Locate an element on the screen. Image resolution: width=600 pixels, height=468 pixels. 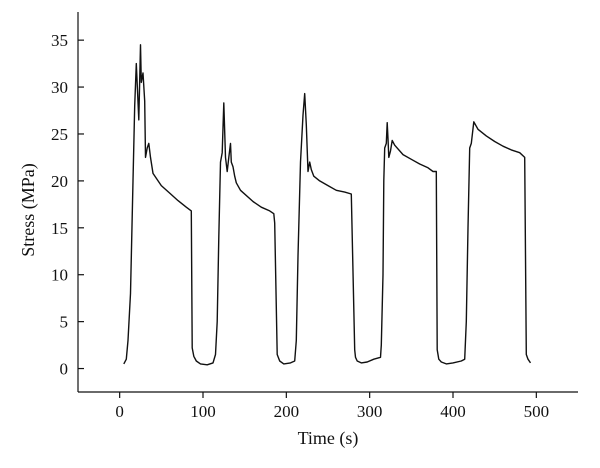
y-tick-label: 25 is located at coordinates (59, 134).